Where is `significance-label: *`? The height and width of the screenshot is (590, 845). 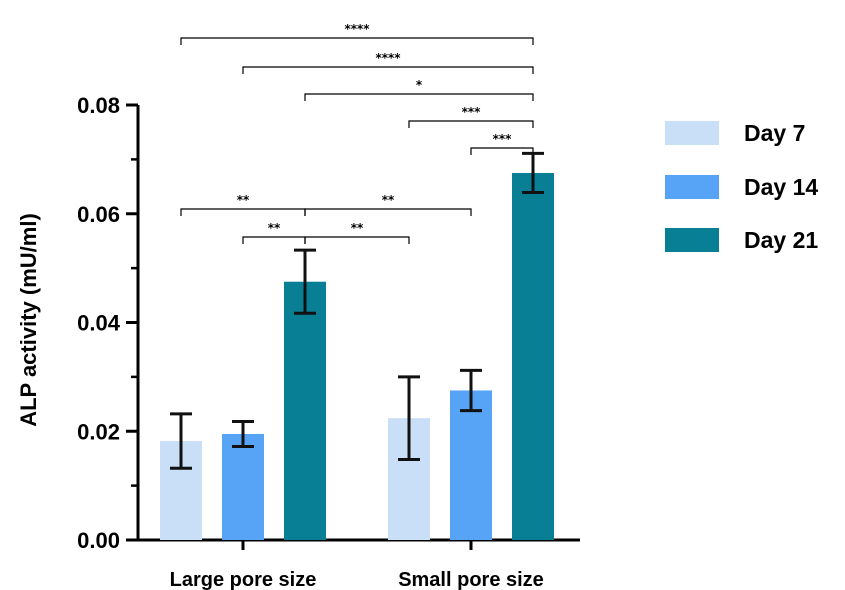
significance-label: * is located at coordinates (419, 85).